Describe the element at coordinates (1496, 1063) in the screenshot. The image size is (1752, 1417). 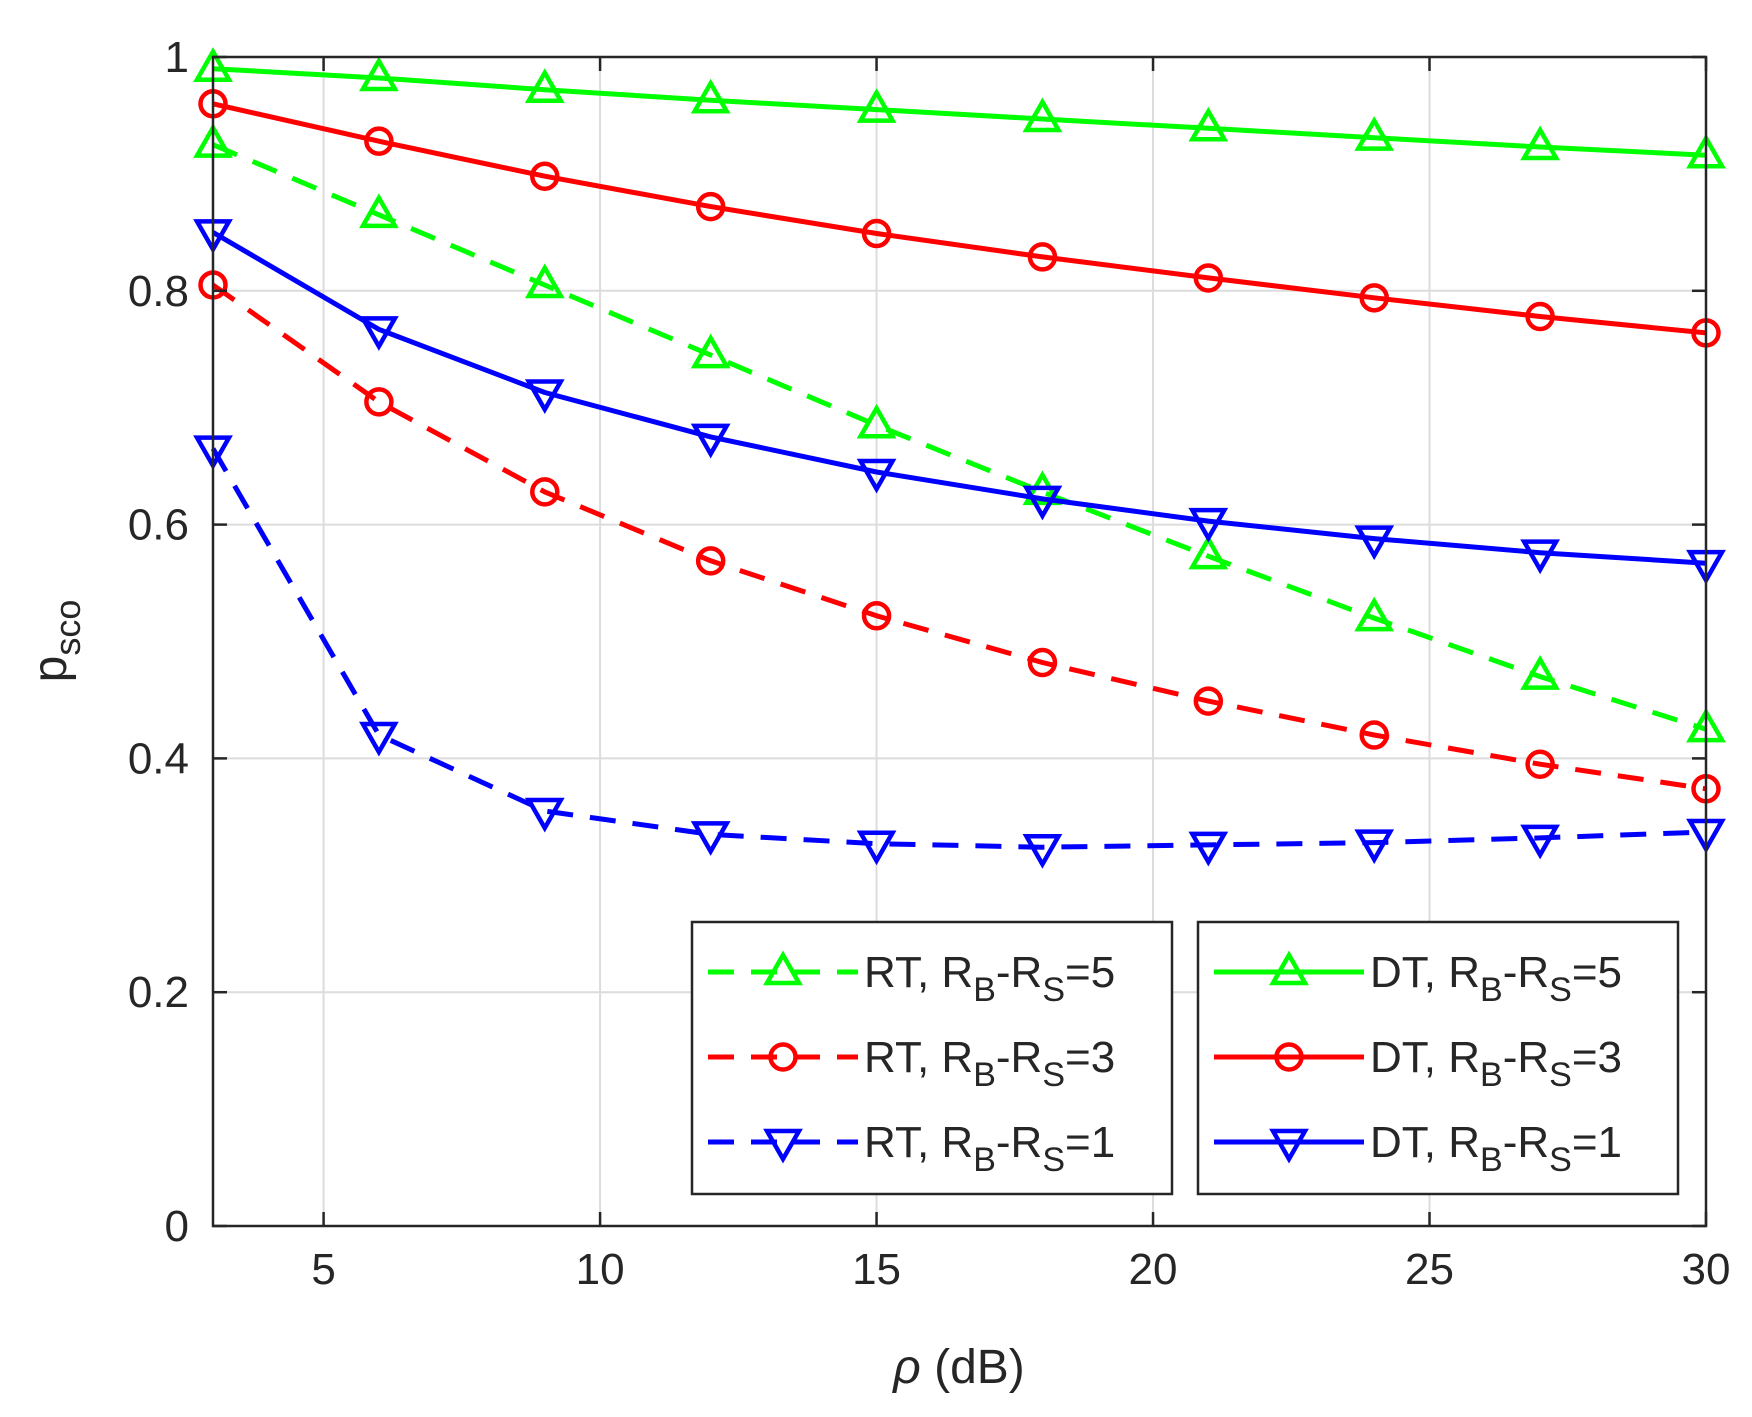
I see `legend-label: DT, RB-RS=3` at that location.